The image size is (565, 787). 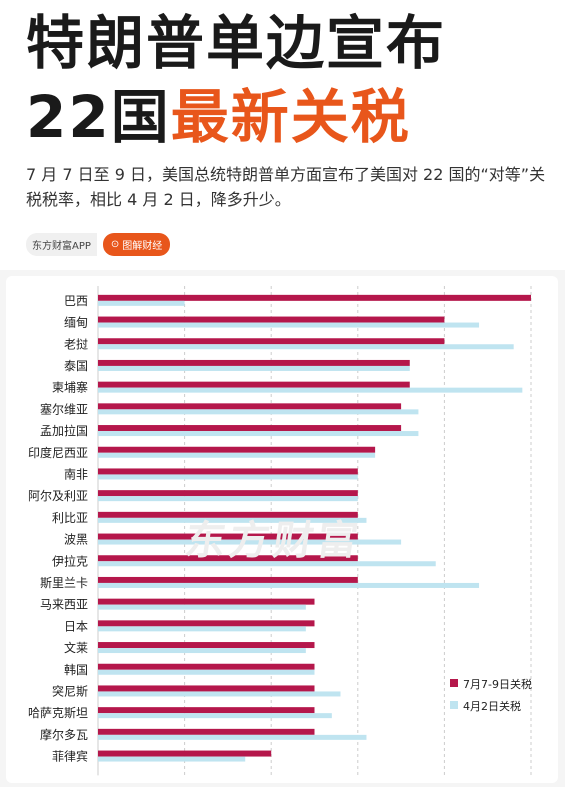 What do you see at coordinates (98, 117) in the screenshot?
I see `title-count: 22国` at bounding box center [98, 117].